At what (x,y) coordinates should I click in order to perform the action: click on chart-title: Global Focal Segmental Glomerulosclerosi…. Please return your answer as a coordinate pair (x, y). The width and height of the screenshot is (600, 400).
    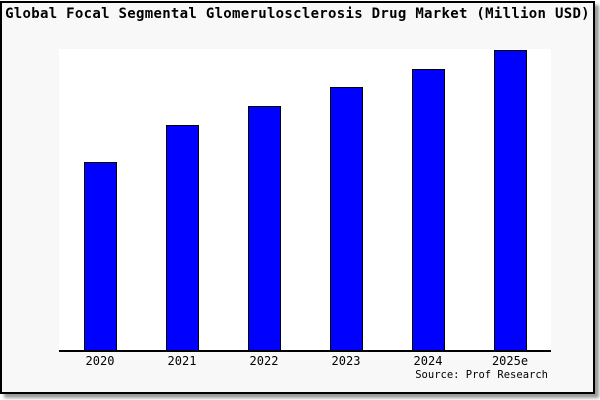
    Looking at the image, I should click on (297, 14).